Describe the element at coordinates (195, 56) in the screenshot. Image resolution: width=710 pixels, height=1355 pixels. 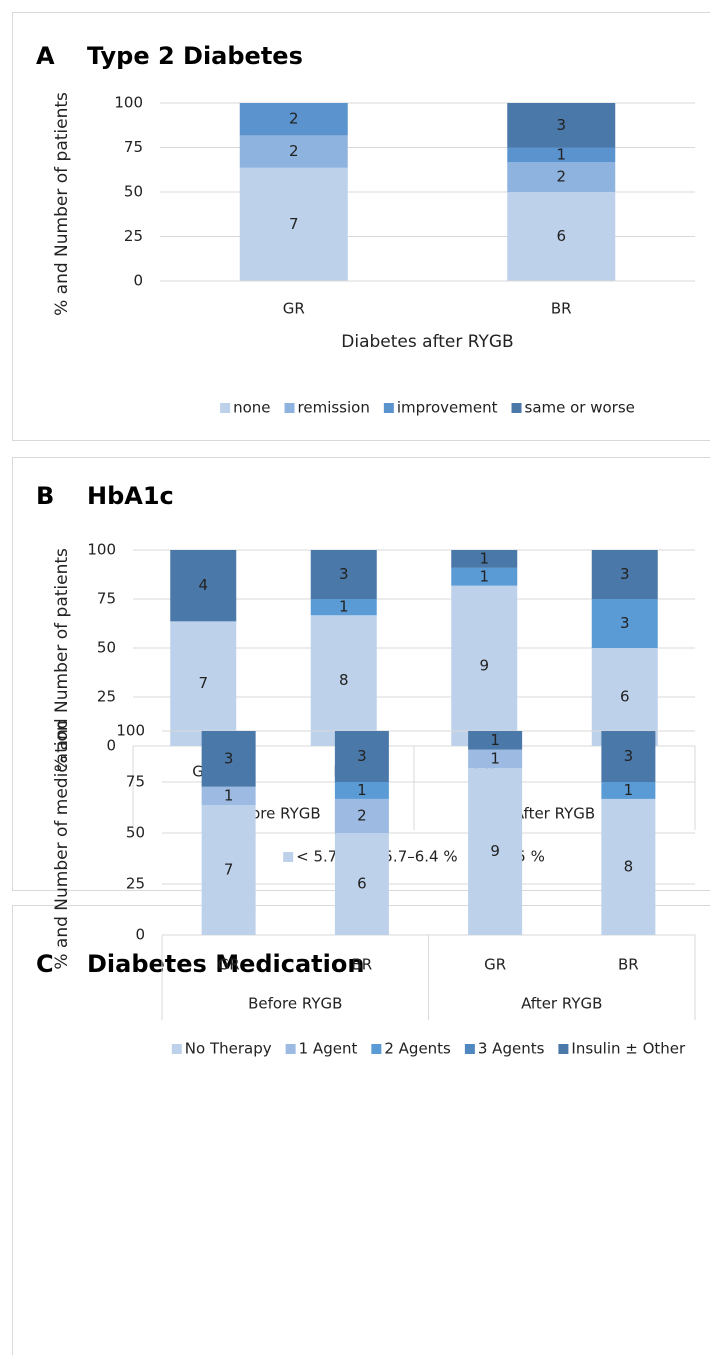
I see `chart-title: Type 2 Diabetes` at that location.